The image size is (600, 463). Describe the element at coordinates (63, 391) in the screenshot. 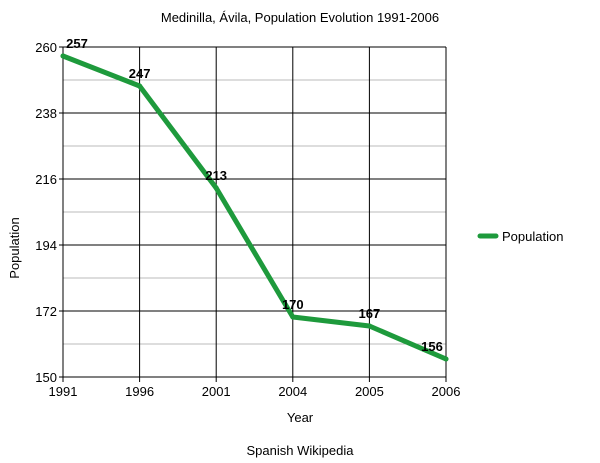

I see `x-tick-label: 1991` at that location.